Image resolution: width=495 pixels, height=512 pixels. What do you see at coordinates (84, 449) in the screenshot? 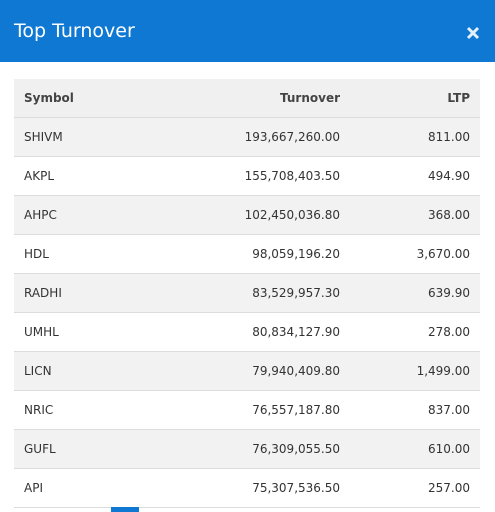
I see `table-cell: GUFL` at bounding box center [84, 449].